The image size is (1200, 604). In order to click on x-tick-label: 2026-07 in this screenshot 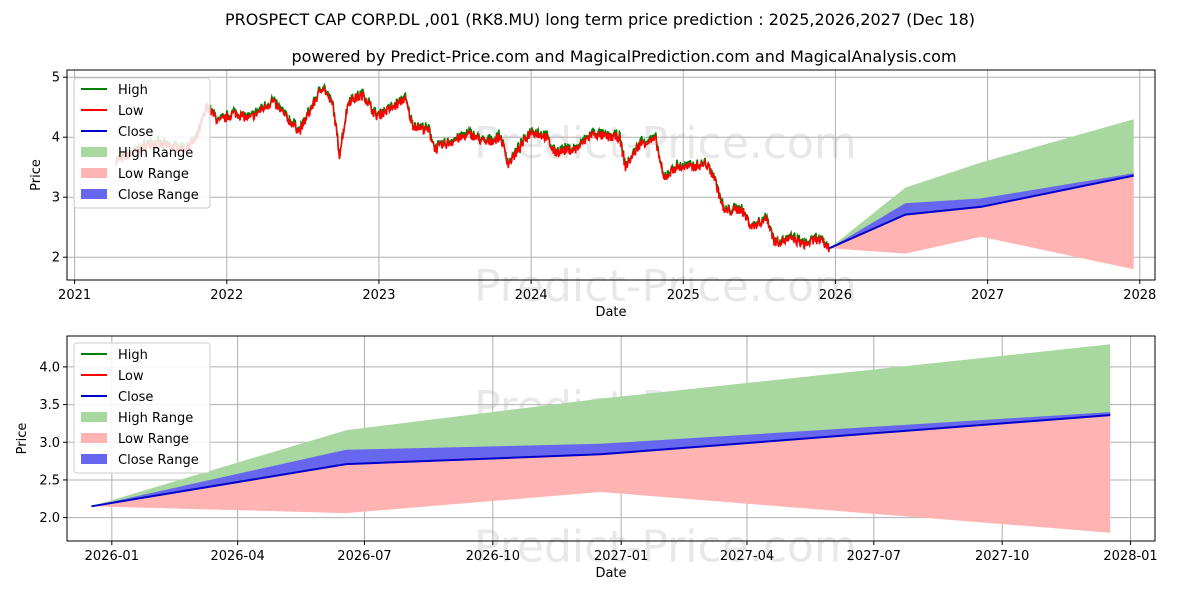, I will do `click(364, 556)`.